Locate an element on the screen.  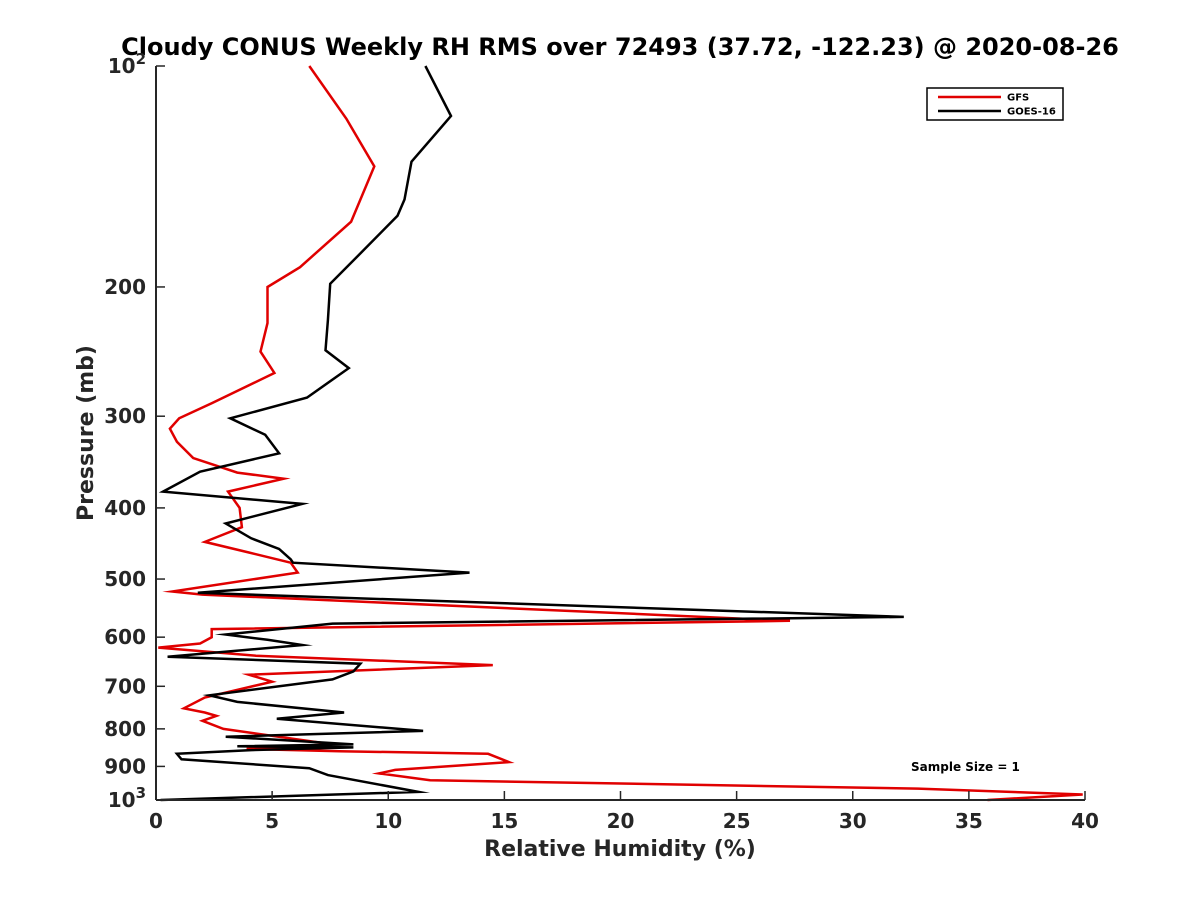
legend: GFS GOES-16 is located at coordinates (995, 104).